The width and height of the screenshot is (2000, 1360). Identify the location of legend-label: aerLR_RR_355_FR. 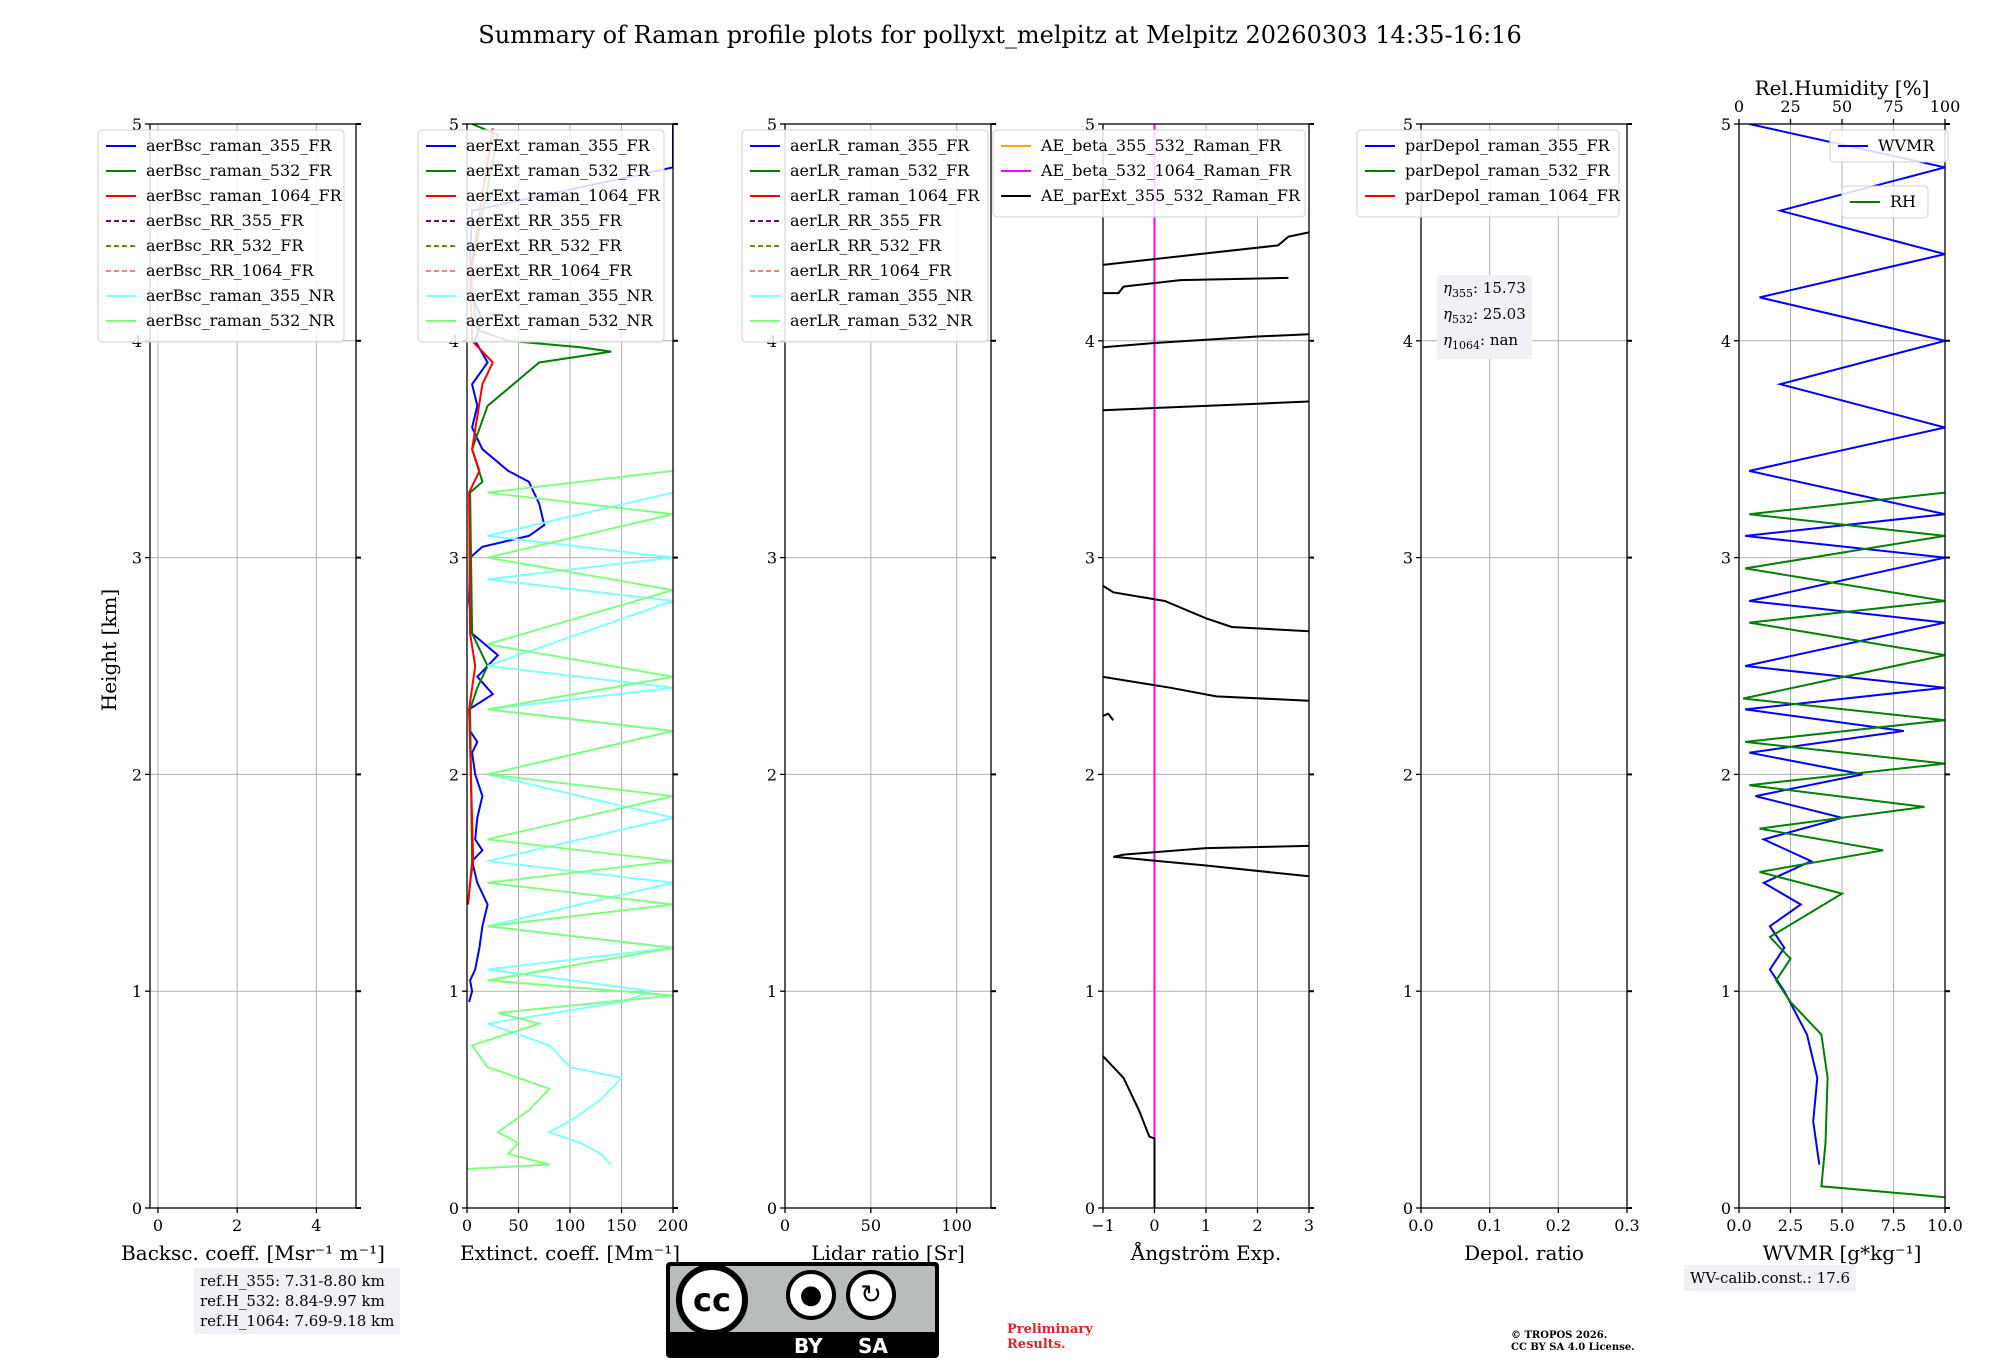
(866, 220).